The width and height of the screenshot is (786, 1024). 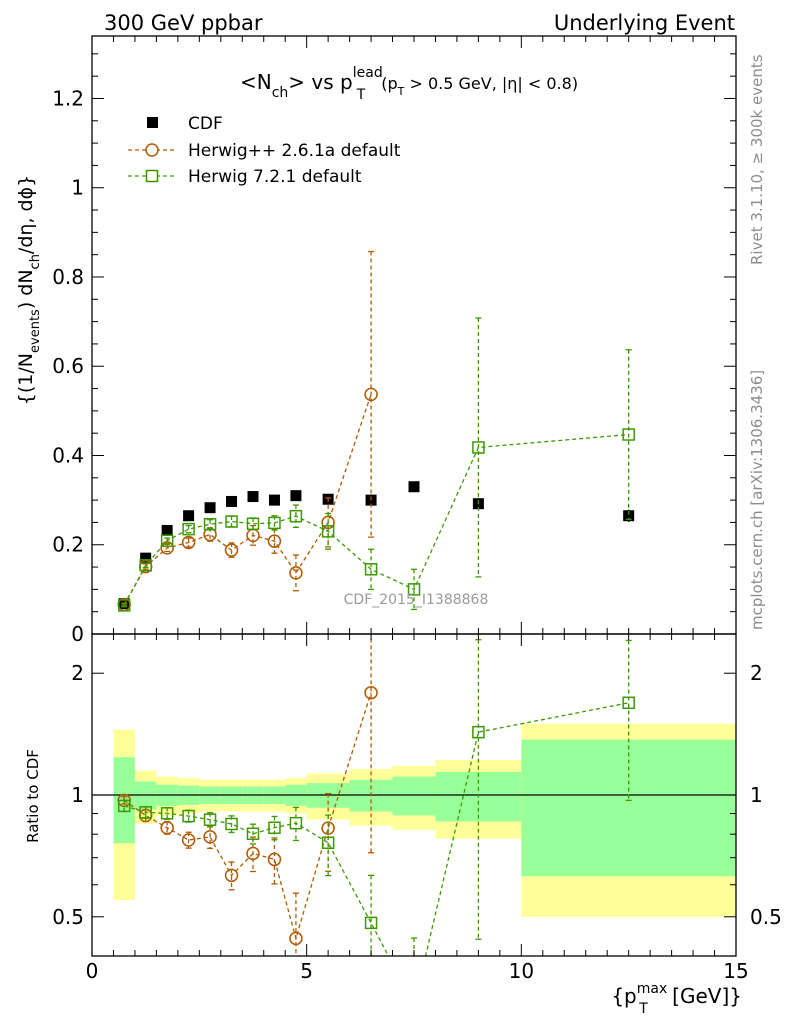 I want to click on herwigpp-ratio-line, so click(x=247, y=816).